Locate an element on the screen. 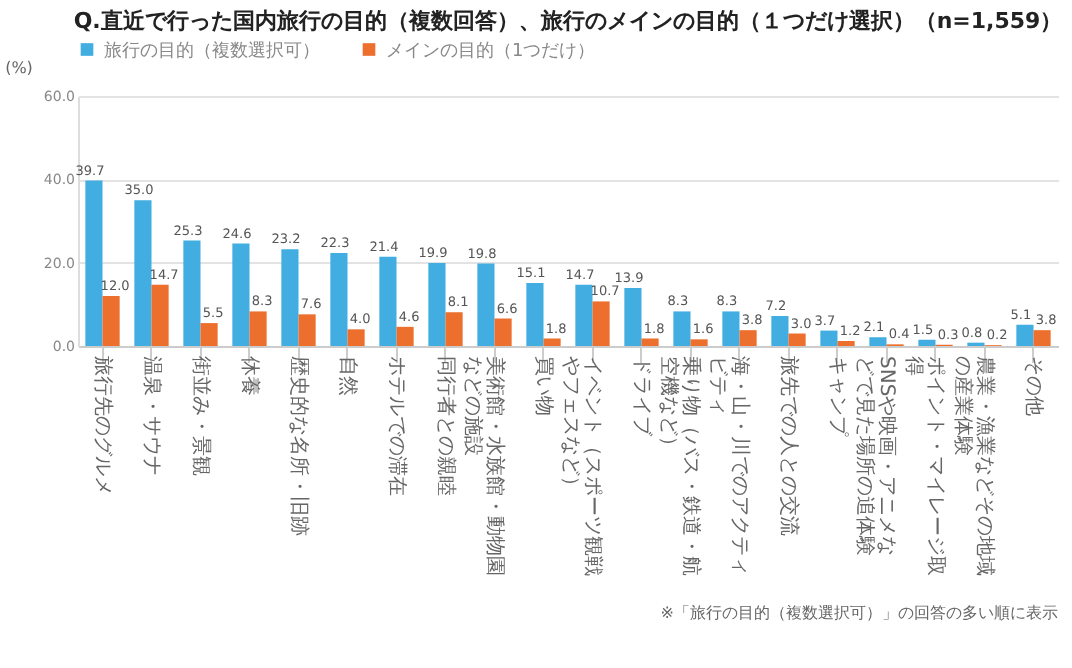 This screenshot has height=668, width=1072. text: ※「旅行の目的（複数選択可）」の回答の多い順に表示 is located at coordinates (859, 613).